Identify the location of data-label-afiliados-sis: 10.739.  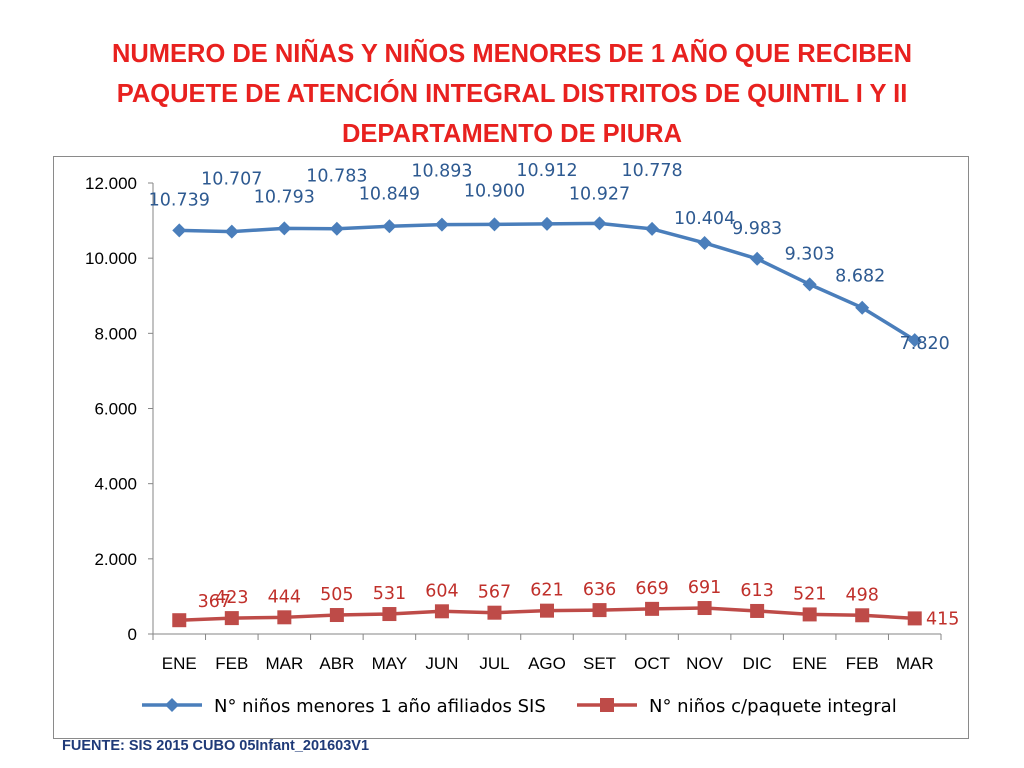
(179, 200).